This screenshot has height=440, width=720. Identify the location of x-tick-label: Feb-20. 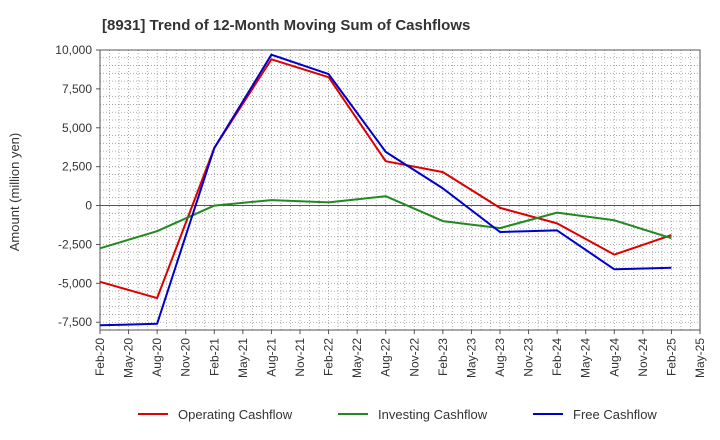
(100, 357).